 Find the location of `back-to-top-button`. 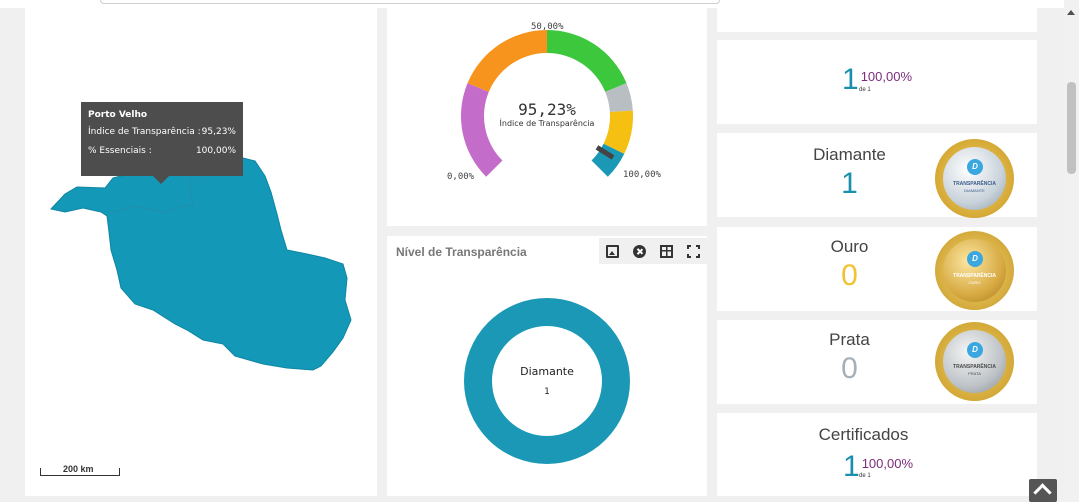

back-to-top-button is located at coordinates (1043, 490).